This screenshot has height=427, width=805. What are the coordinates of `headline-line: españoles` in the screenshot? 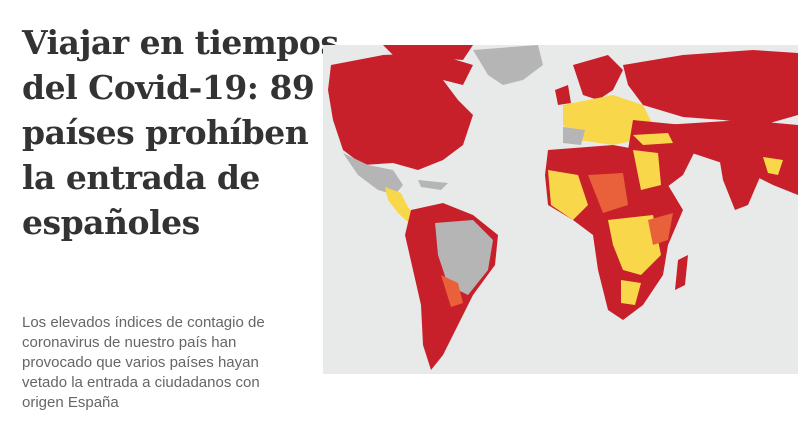 It's located at (111, 222).